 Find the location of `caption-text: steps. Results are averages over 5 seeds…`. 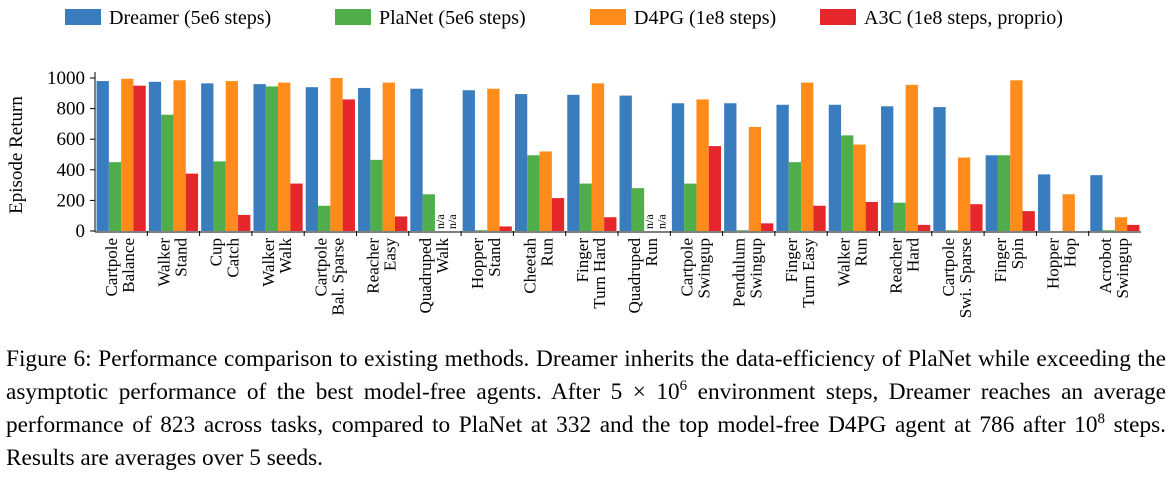

caption-text: steps. Results are averages over 5 seeds… is located at coordinates (586, 441).